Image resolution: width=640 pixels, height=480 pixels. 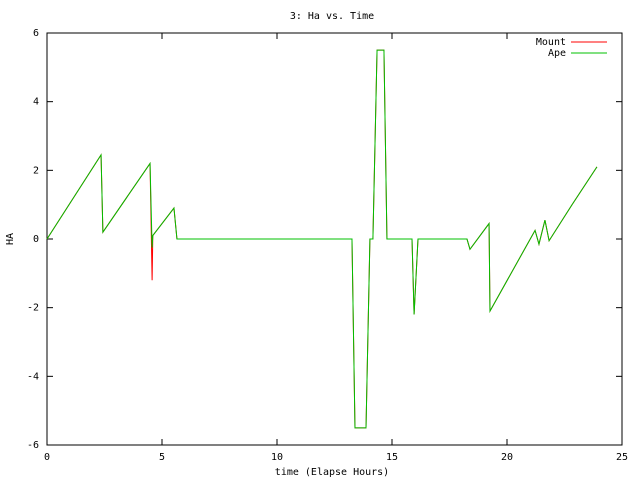 What do you see at coordinates (557, 53) in the screenshot?
I see `legend-label: Ape` at bounding box center [557, 53].